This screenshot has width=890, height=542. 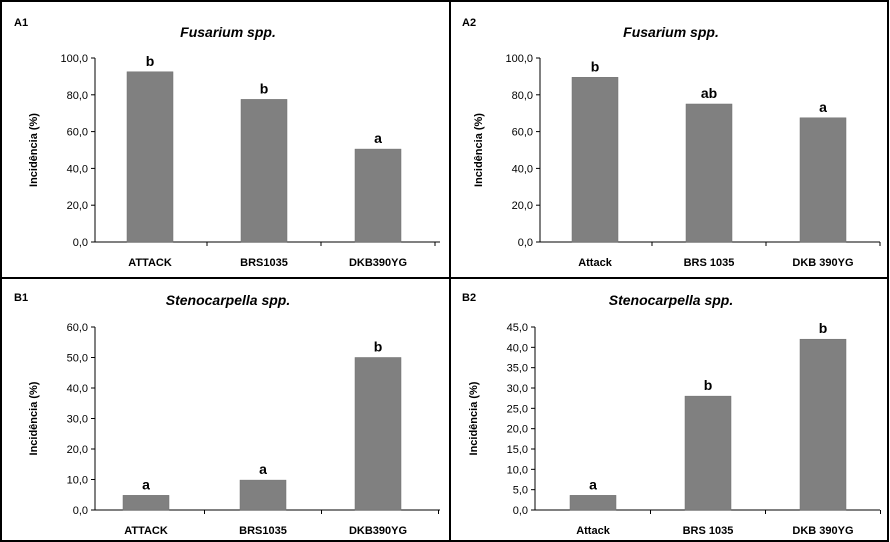 What do you see at coordinates (21, 298) in the screenshot?
I see `panel-label-b1: B1` at bounding box center [21, 298].